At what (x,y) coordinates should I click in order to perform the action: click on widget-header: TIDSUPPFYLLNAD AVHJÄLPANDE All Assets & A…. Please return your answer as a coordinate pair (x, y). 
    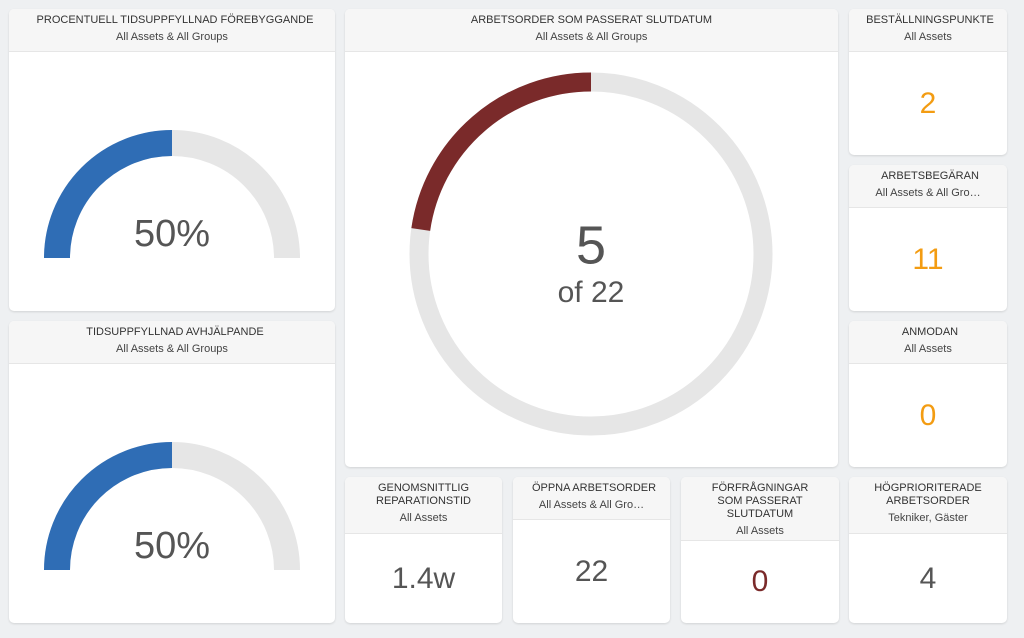
    Looking at the image, I should click on (172, 342).